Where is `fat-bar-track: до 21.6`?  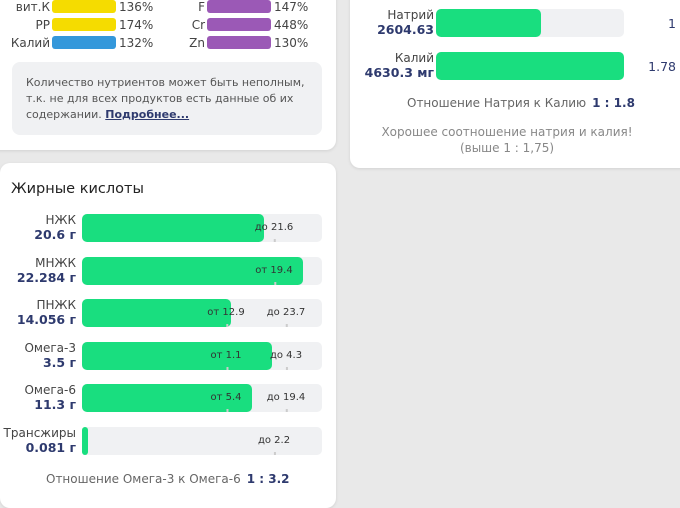 fat-bar-track: до 21.6 is located at coordinates (202, 228).